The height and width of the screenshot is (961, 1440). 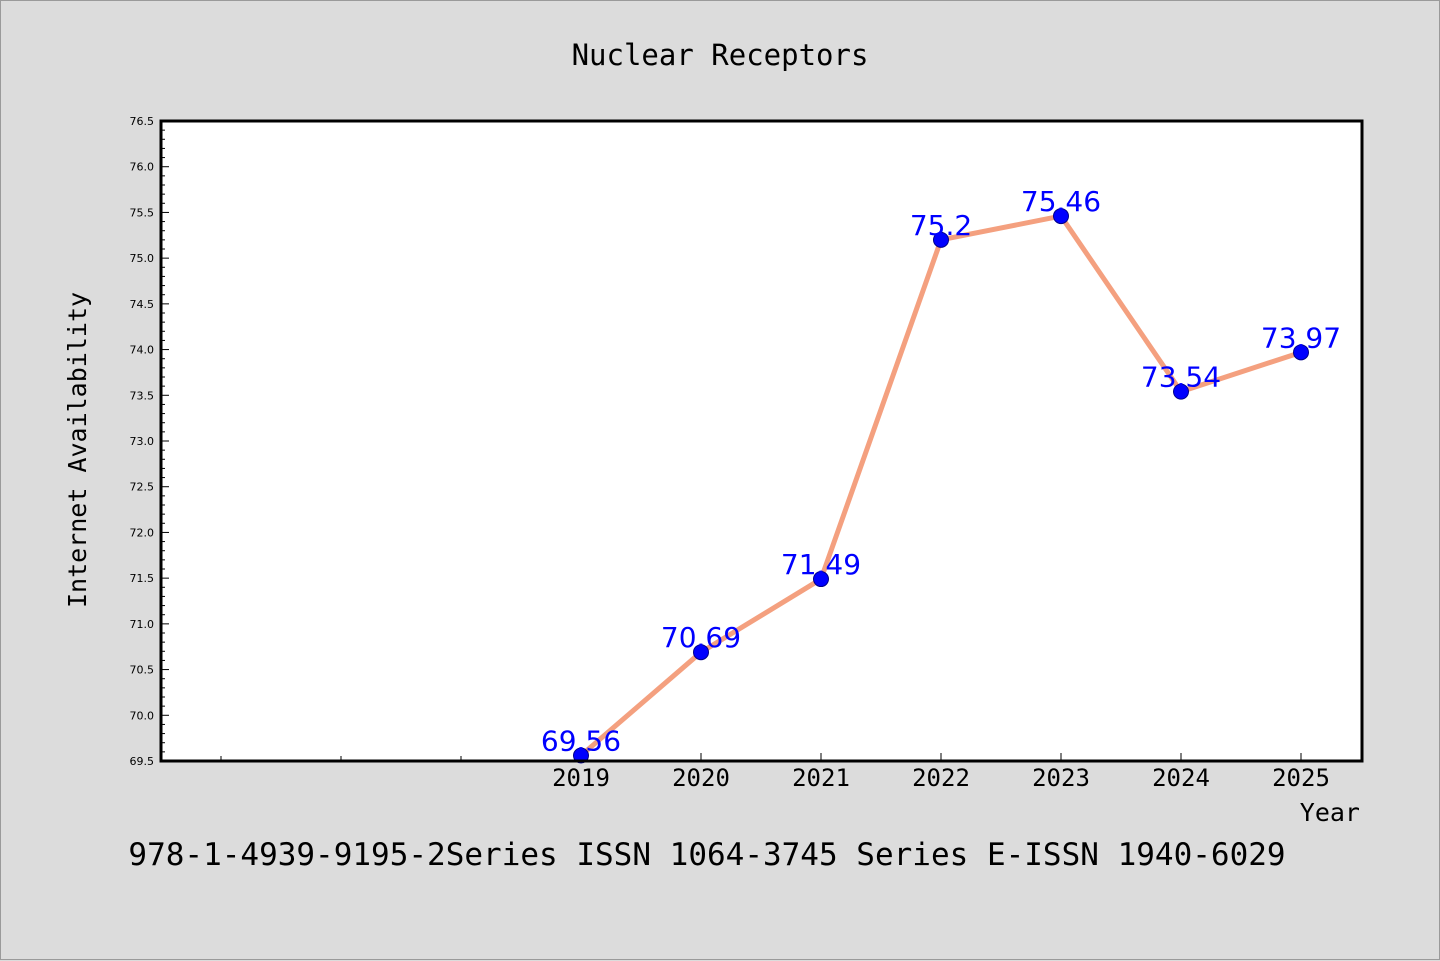 I want to click on data-label: 70.69, so click(x=701, y=637).